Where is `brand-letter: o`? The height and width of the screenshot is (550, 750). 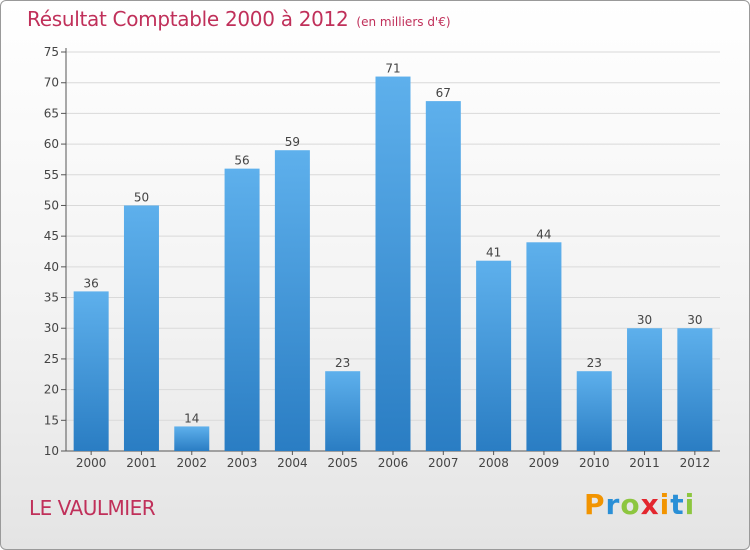
brand-letter: o is located at coordinates (630, 504).